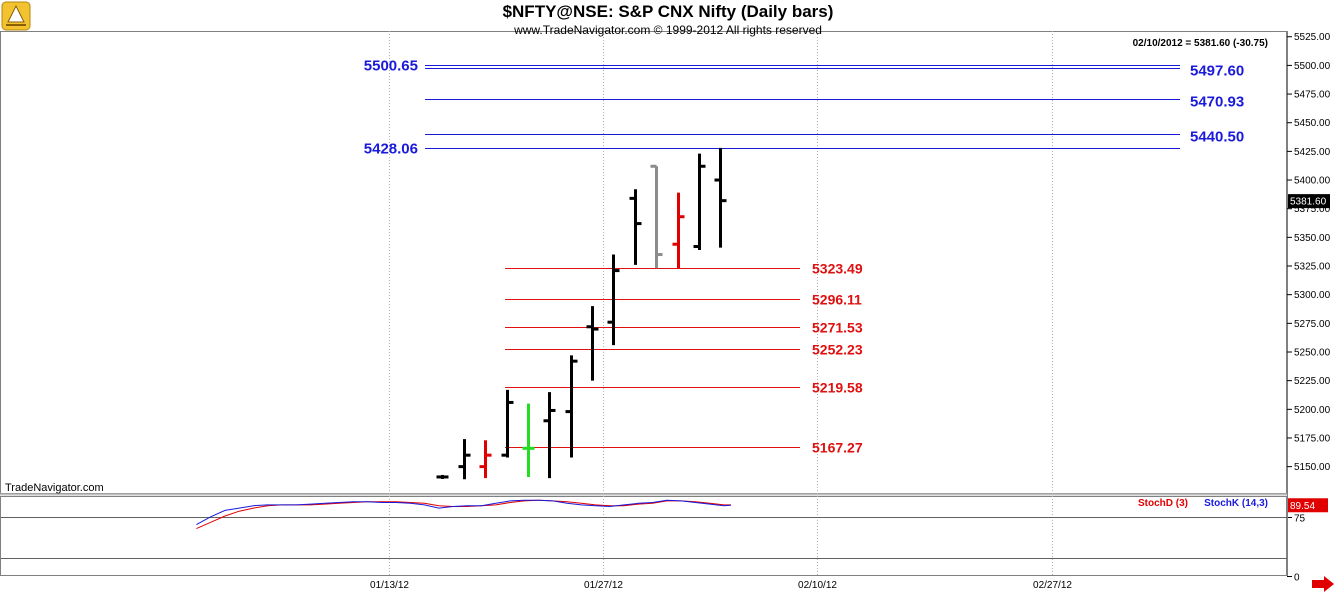 The image size is (1336, 594). Describe the element at coordinates (391, 149) in the screenshot. I see `resistance-label: 5428.06` at that location.